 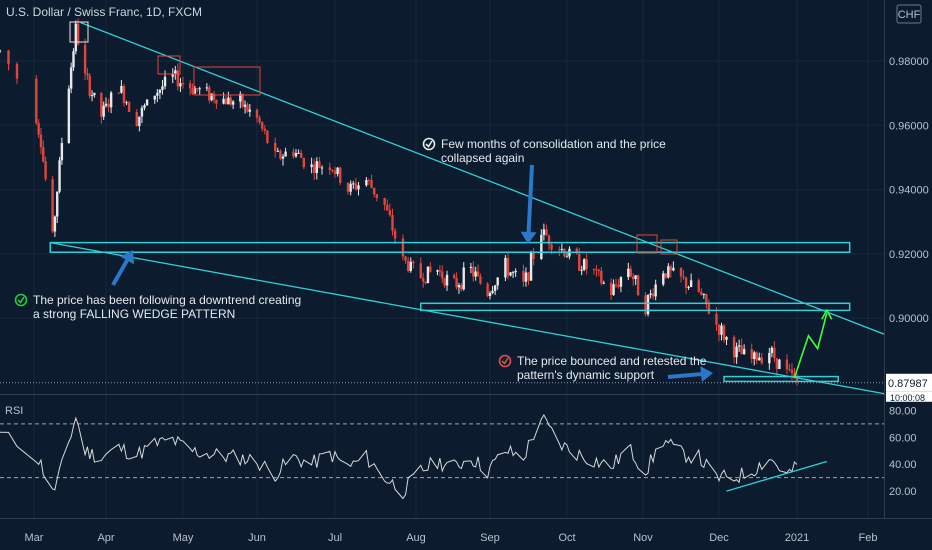 I want to click on arrow-right-support, so click(x=690, y=374).